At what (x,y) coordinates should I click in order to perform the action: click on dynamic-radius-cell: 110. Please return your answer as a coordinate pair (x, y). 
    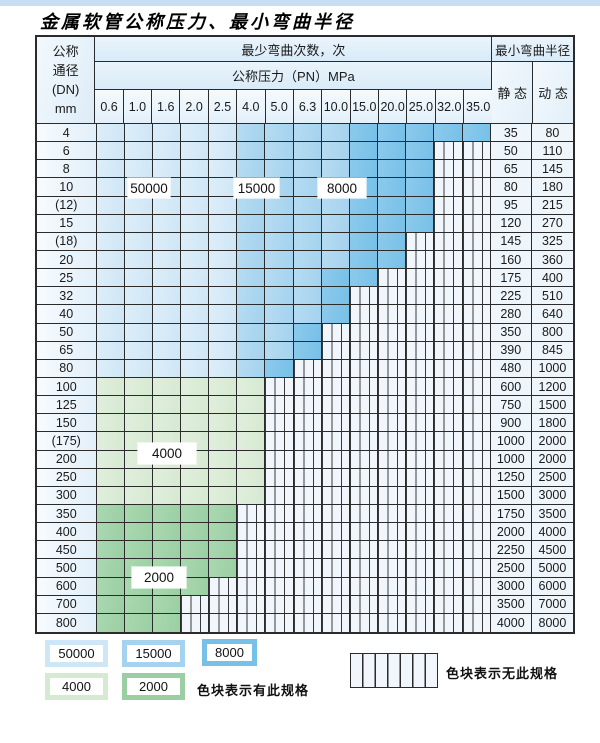
    Looking at the image, I should click on (552, 151).